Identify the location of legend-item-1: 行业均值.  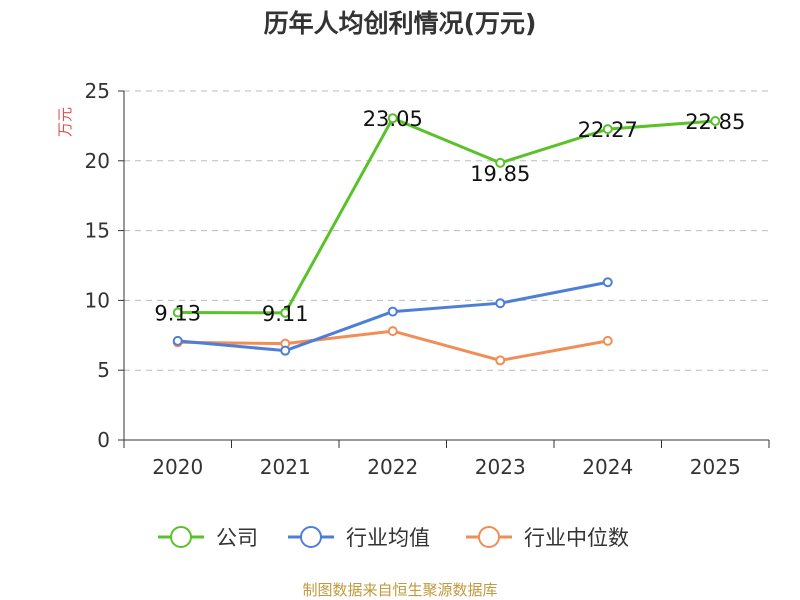
(359, 538).